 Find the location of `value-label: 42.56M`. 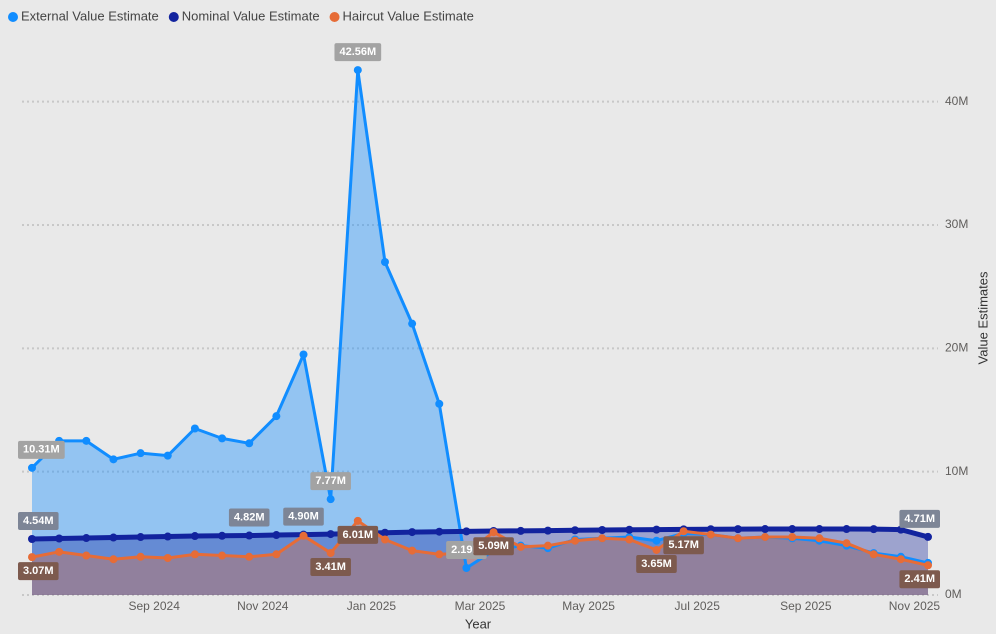

value-label: 42.56M is located at coordinates (358, 52).